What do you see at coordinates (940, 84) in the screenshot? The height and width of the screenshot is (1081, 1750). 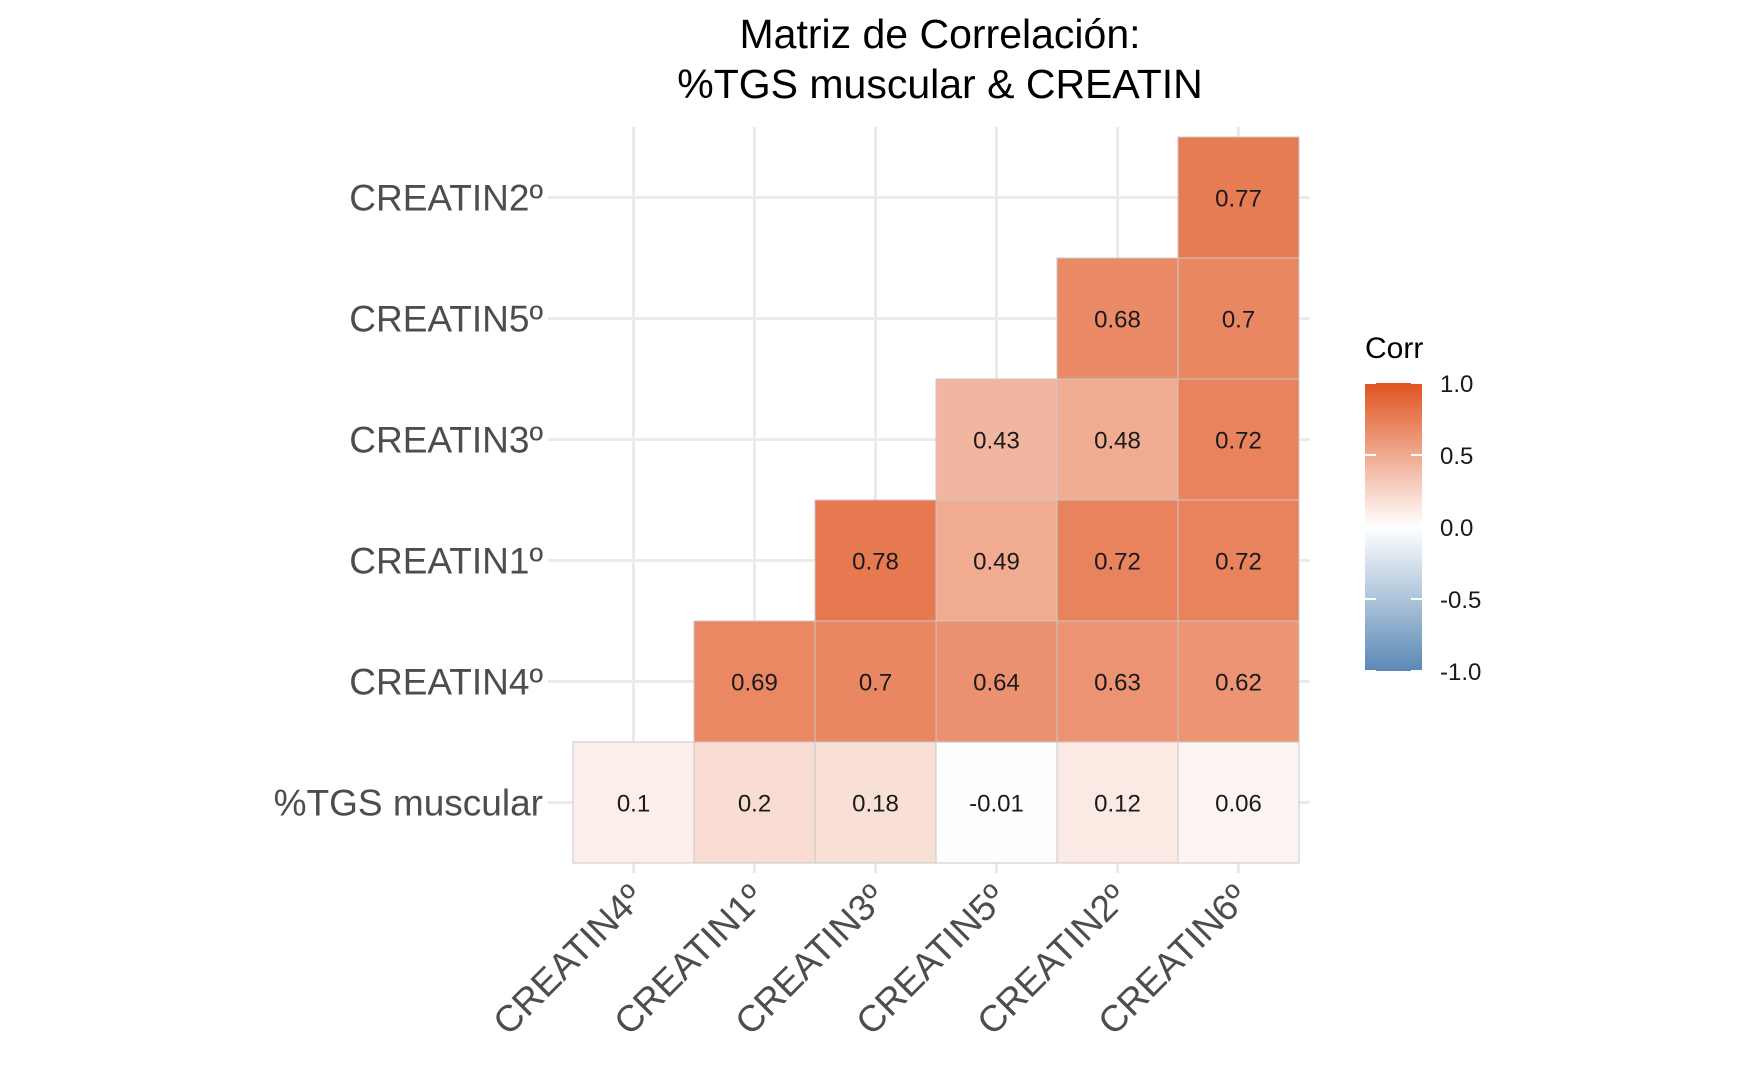 I see `chart-title-line-2: %TGS muscular & CREATIN` at bounding box center [940, 84].